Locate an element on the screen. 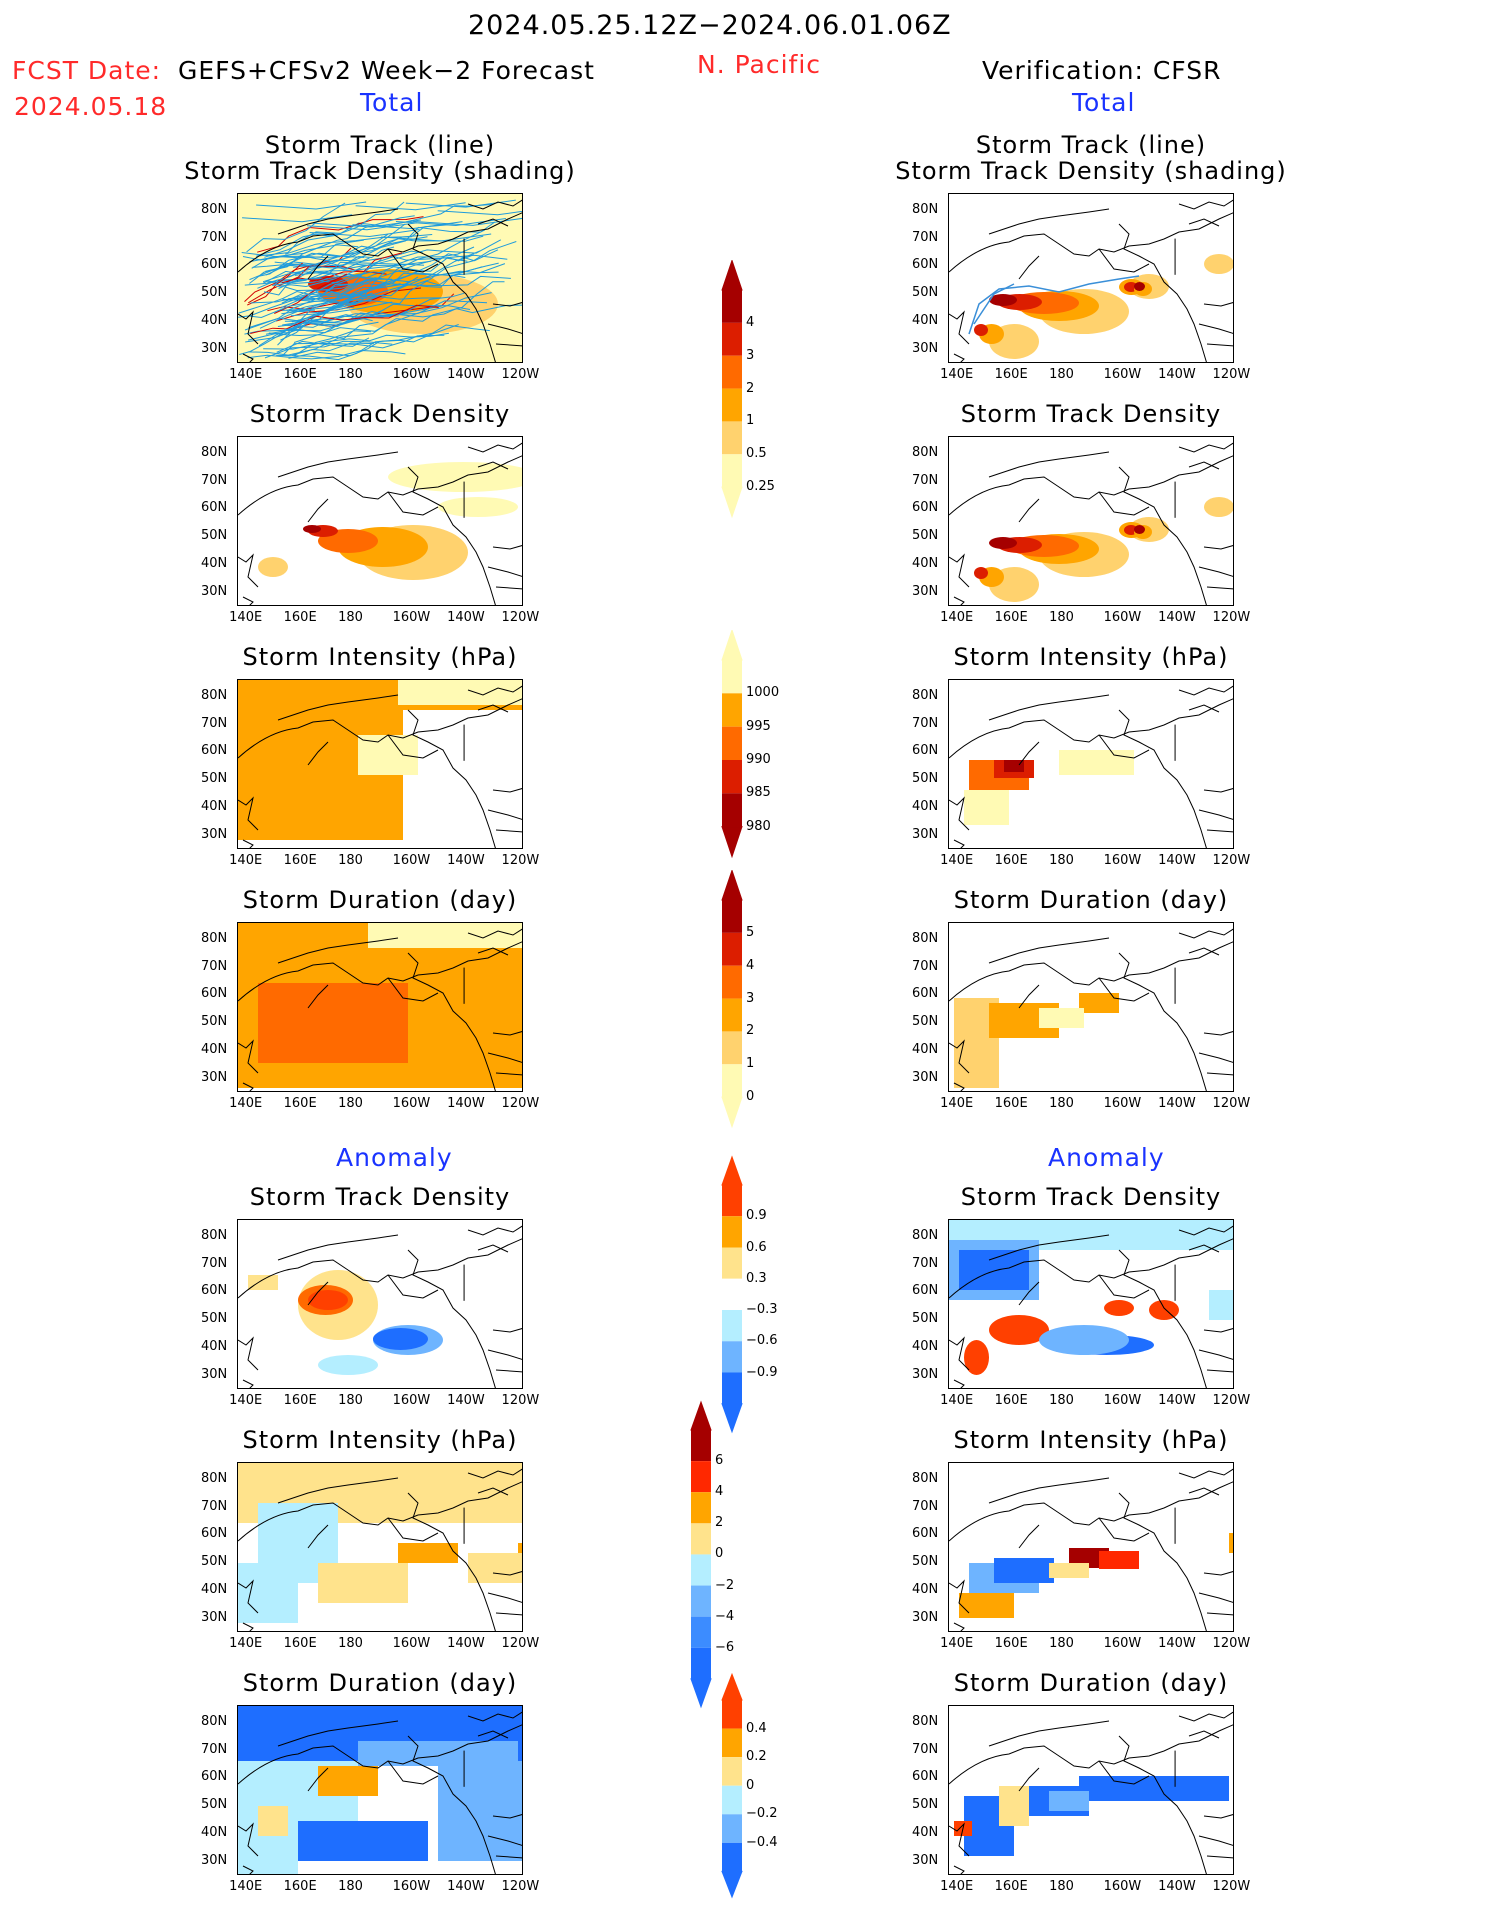 The image size is (1487, 1930). colorbar-duration-total-label: 5 is located at coordinates (750, 932).